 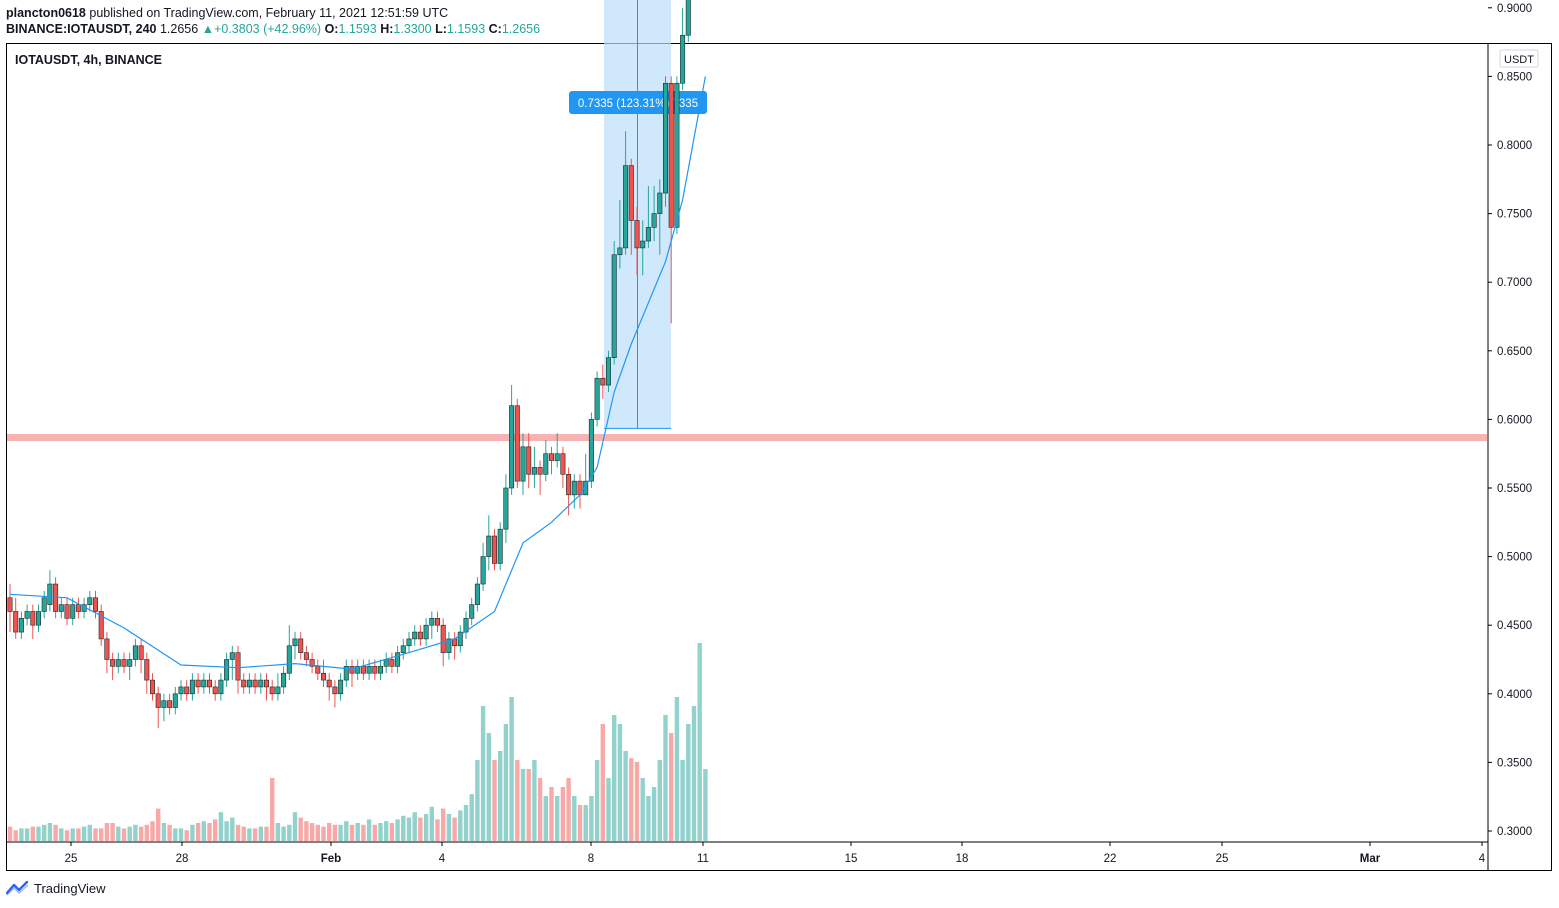 I want to click on currency-box, so click(x=1519, y=58).